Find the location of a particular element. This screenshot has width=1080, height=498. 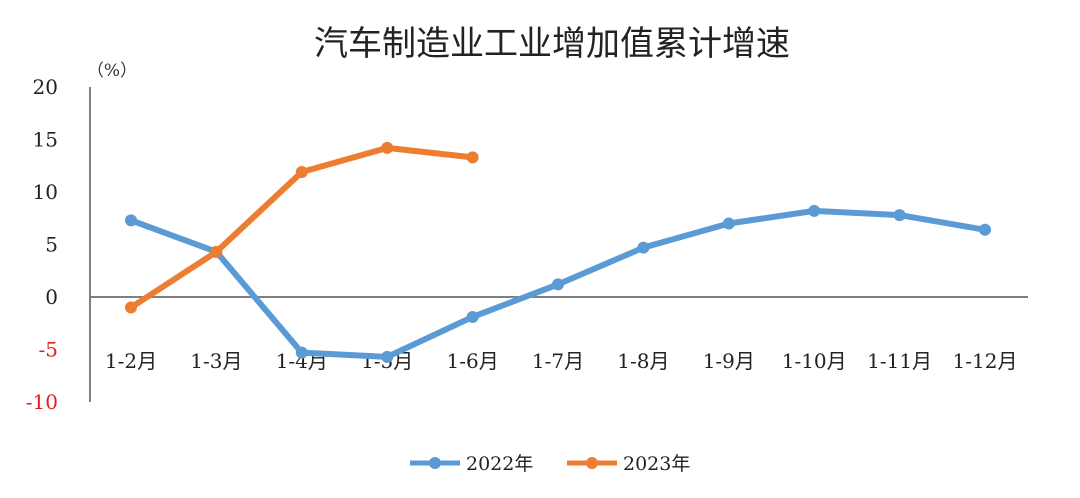

x-tick-label: 1-7月 is located at coordinates (558, 361).